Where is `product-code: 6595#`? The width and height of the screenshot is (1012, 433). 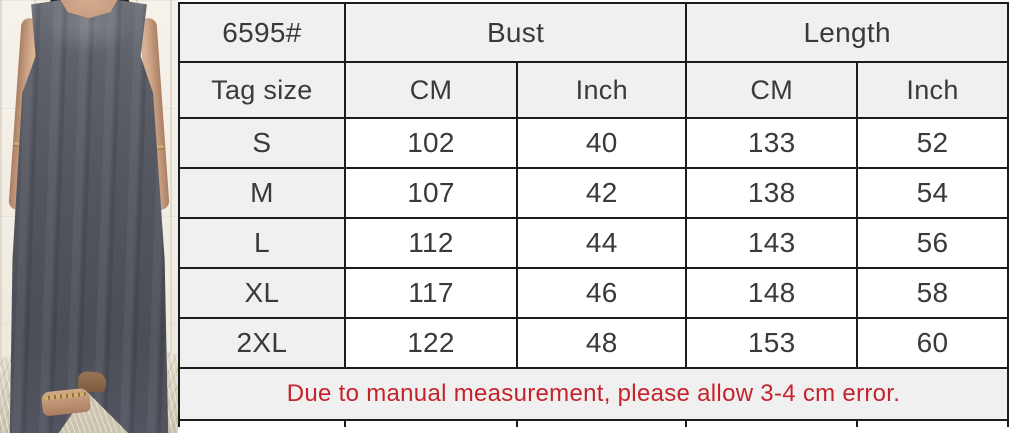 product-code: 6595# is located at coordinates (262, 32).